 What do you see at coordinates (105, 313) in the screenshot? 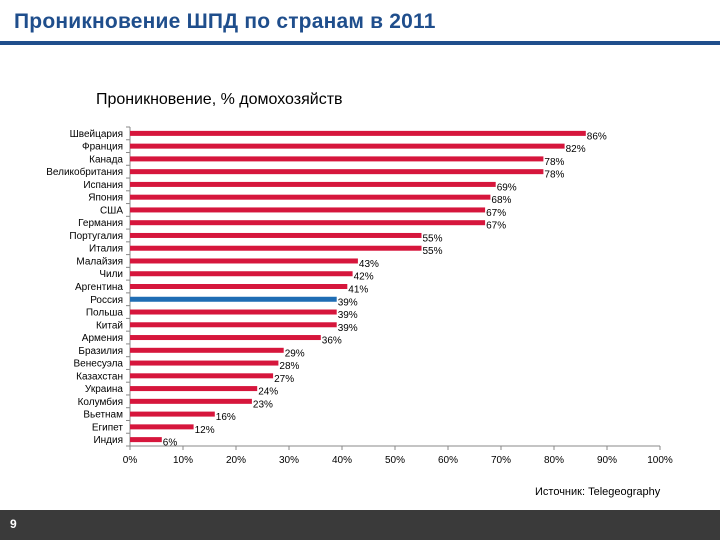
I see `category-label: Польша` at bounding box center [105, 313].